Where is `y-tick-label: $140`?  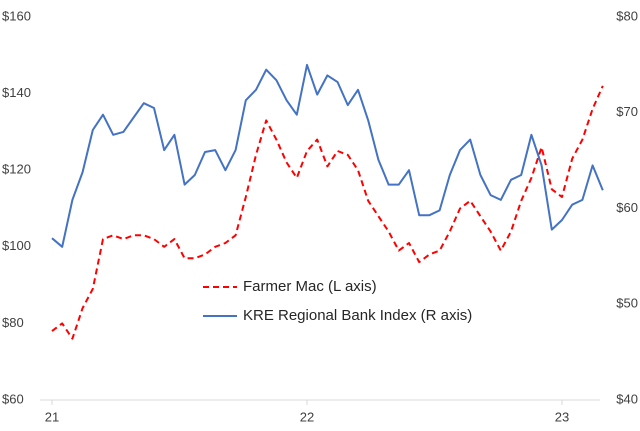 y-tick-label: $140 is located at coordinates (16, 92).